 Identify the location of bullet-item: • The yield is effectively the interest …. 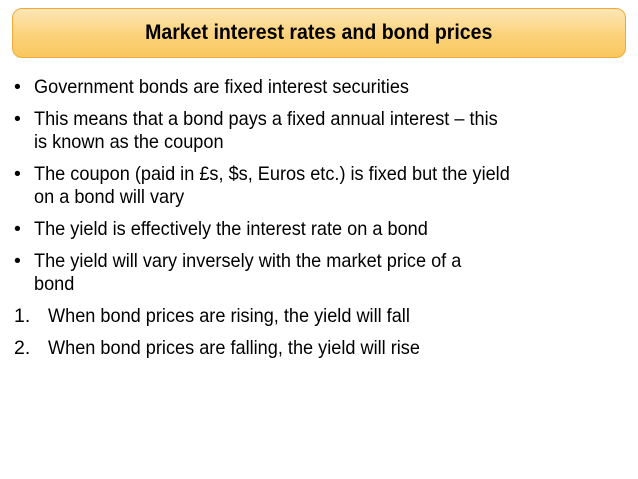
(321, 229).